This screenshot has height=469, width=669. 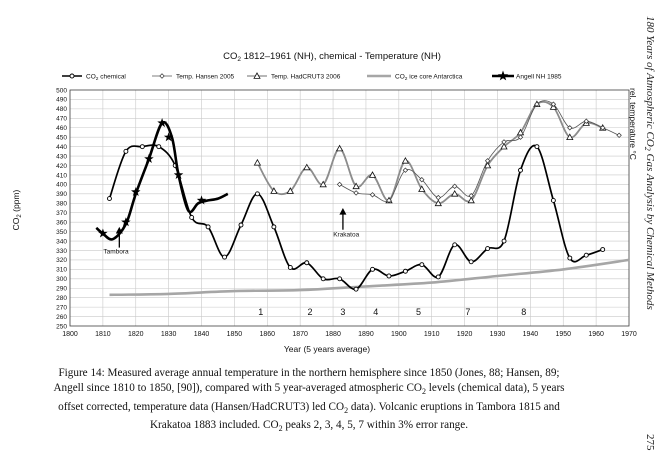 I want to click on x-axis-label: Year (5 years average), so click(x=327, y=349).